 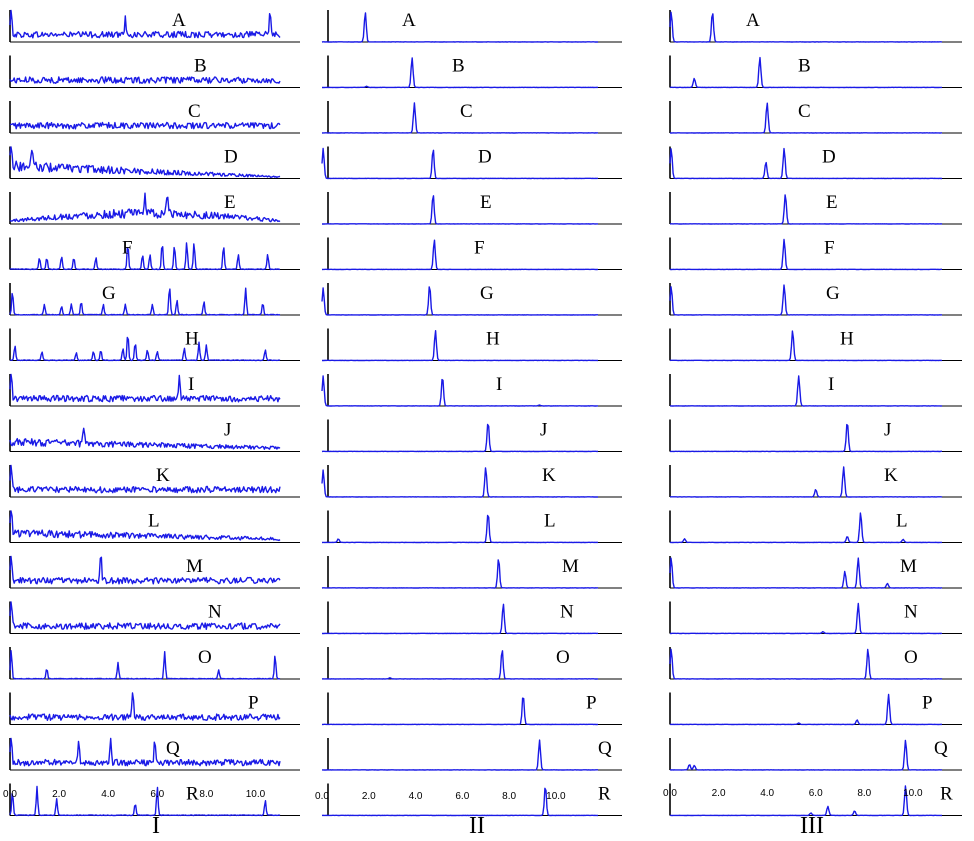 I want to click on trace-letter-label: K, so click(x=549, y=475).